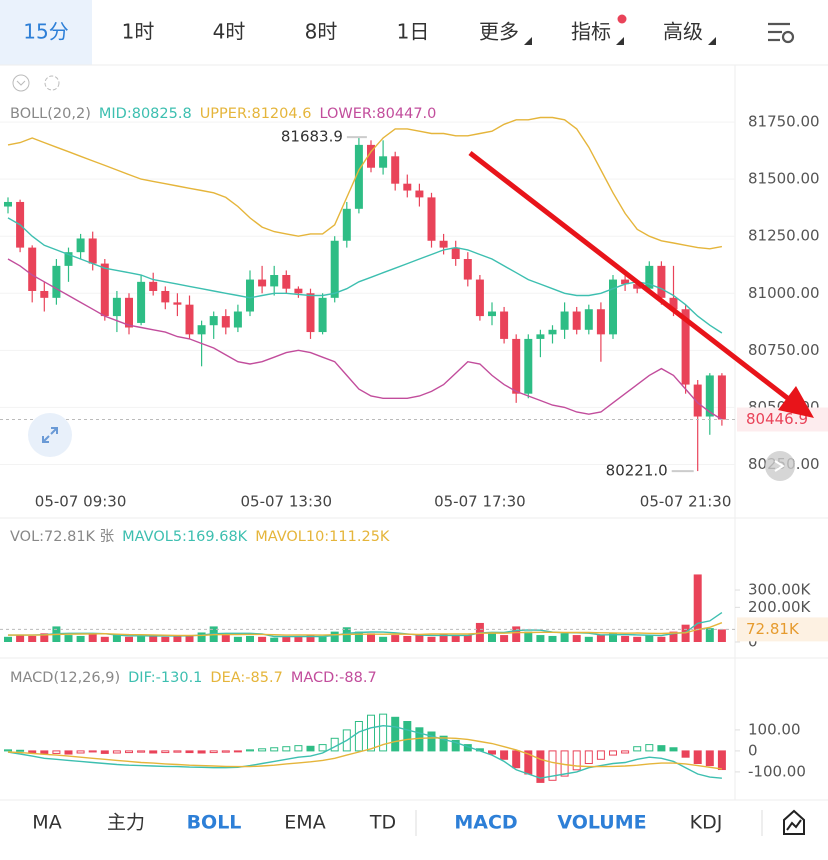  What do you see at coordinates (774, 729) in the screenshot?
I see `y-tick-label: 100.00` at bounding box center [774, 729].